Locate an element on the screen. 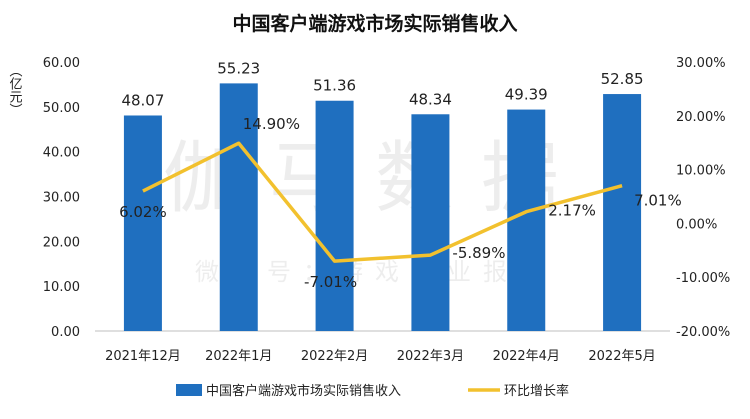 The height and width of the screenshot is (419, 750). revenue-bar-label: 48.34 is located at coordinates (430, 99).